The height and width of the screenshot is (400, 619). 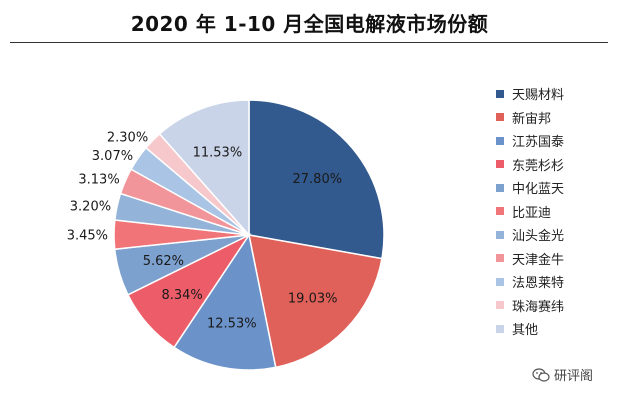 I want to click on watermark-text: 研评阁, so click(x=574, y=376).